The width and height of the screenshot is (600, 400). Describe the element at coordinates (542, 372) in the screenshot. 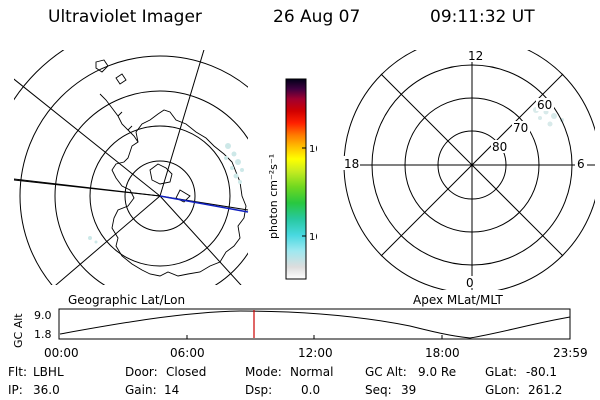

I see `glat-value: -80.1` at that location.